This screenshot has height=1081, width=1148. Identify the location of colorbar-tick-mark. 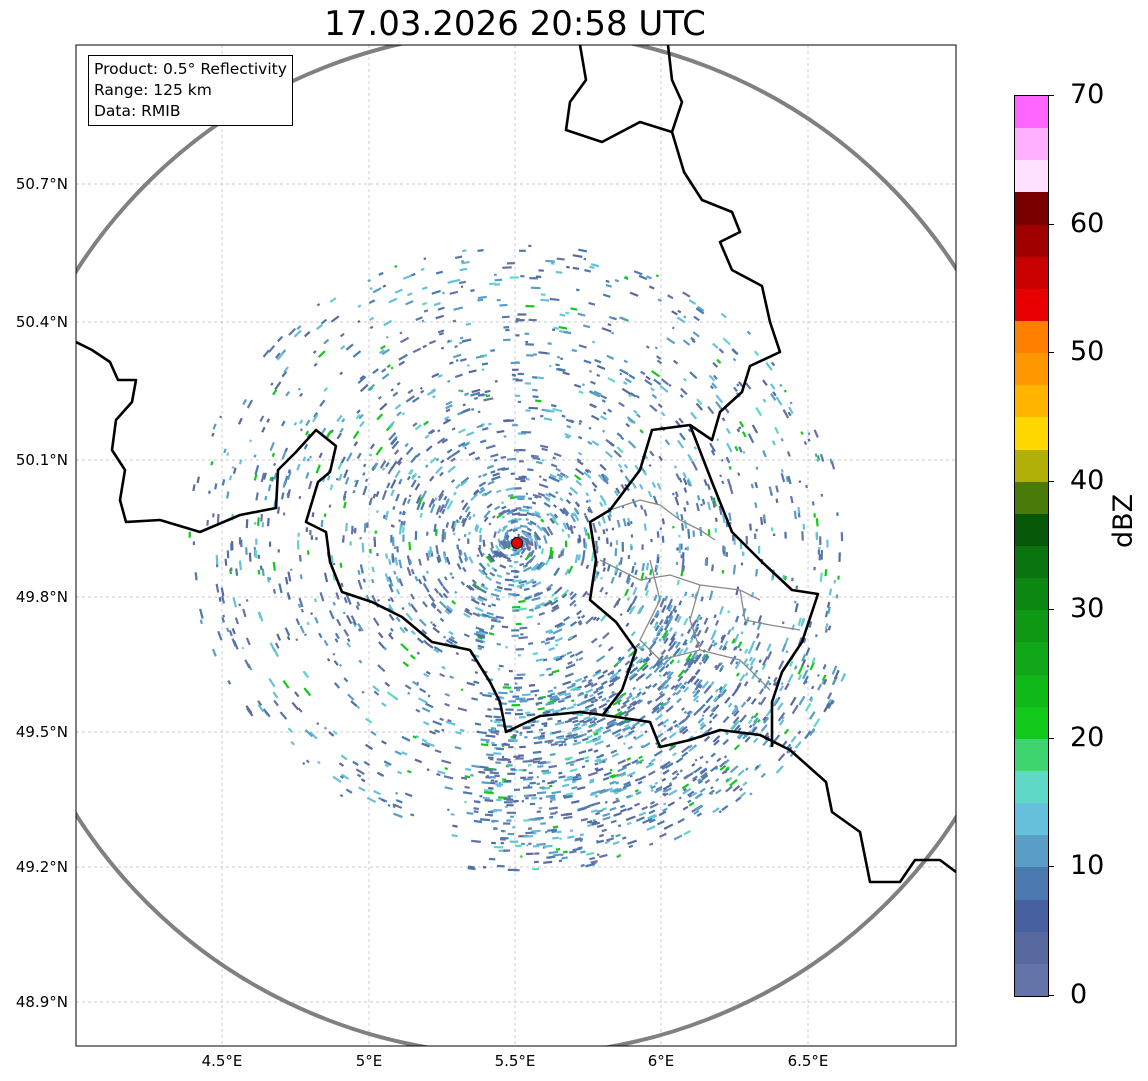
(1051, 481).